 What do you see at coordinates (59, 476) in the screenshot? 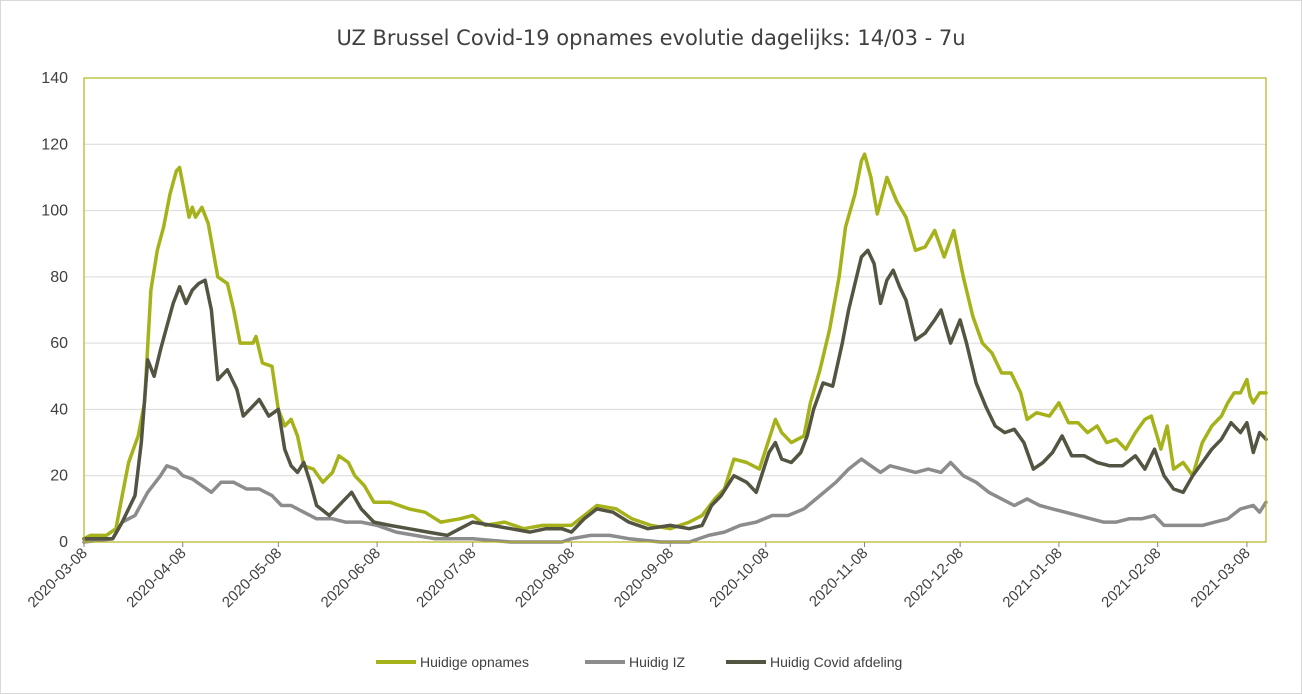
I see `y-tick-label: 20` at bounding box center [59, 476].